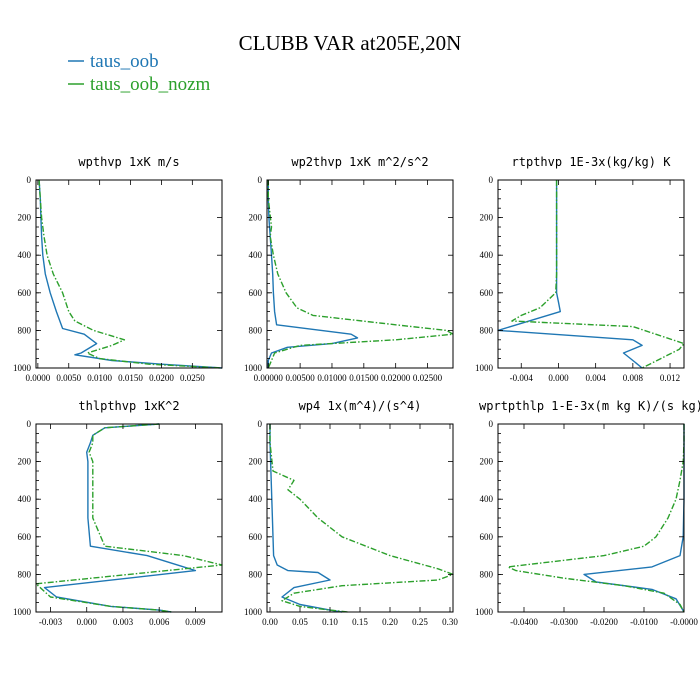 The height and width of the screenshot is (700, 700). What do you see at coordinates (270, 622) in the screenshot?
I see `x-tick-label: 0.00` at bounding box center [270, 622].